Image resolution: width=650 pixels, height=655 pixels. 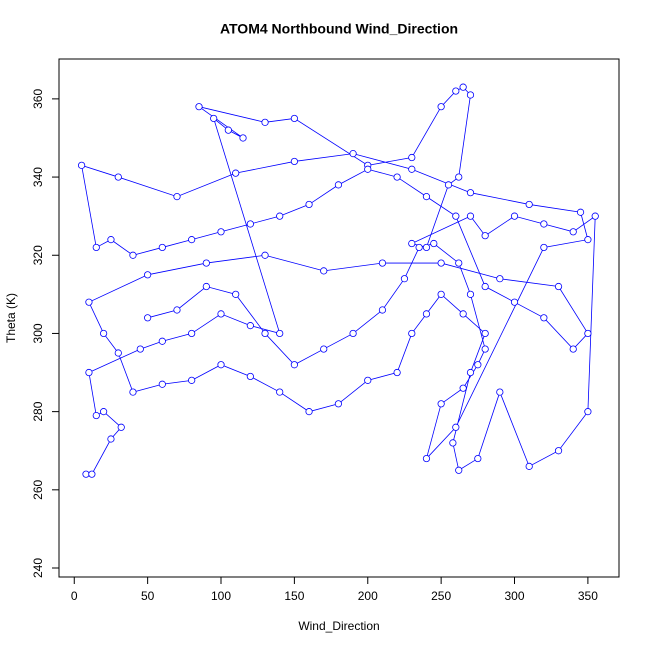 What do you see at coordinates (368, 596) in the screenshot?
I see `x-tick-label: 200` at bounding box center [368, 596].